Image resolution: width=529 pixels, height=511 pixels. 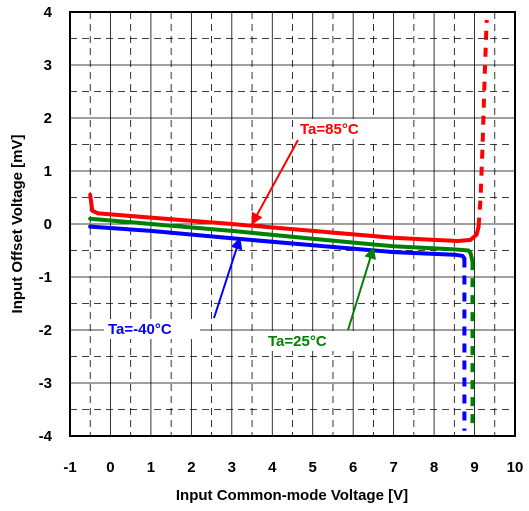 What do you see at coordinates (393, 467) in the screenshot?
I see `x-tick-label: 7` at bounding box center [393, 467].